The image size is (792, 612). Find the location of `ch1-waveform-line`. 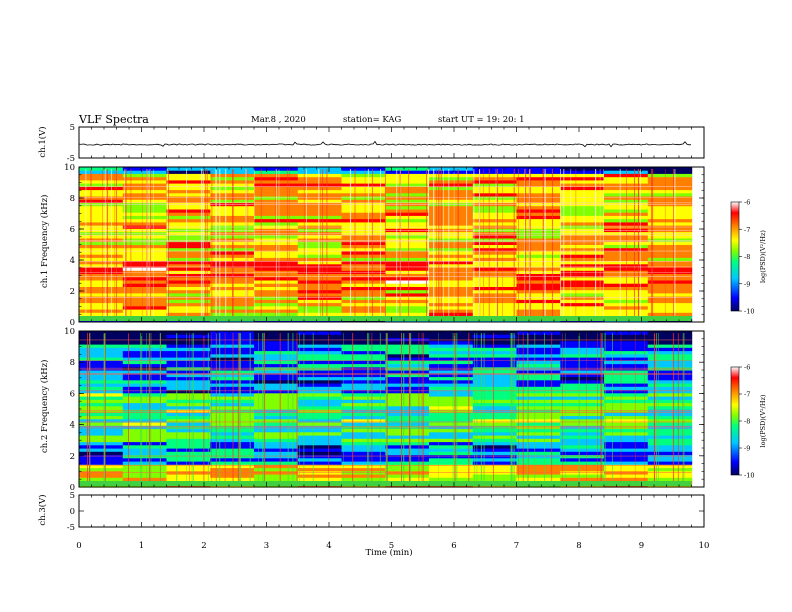

ch1-waveform-line is located at coordinates (385, 144).